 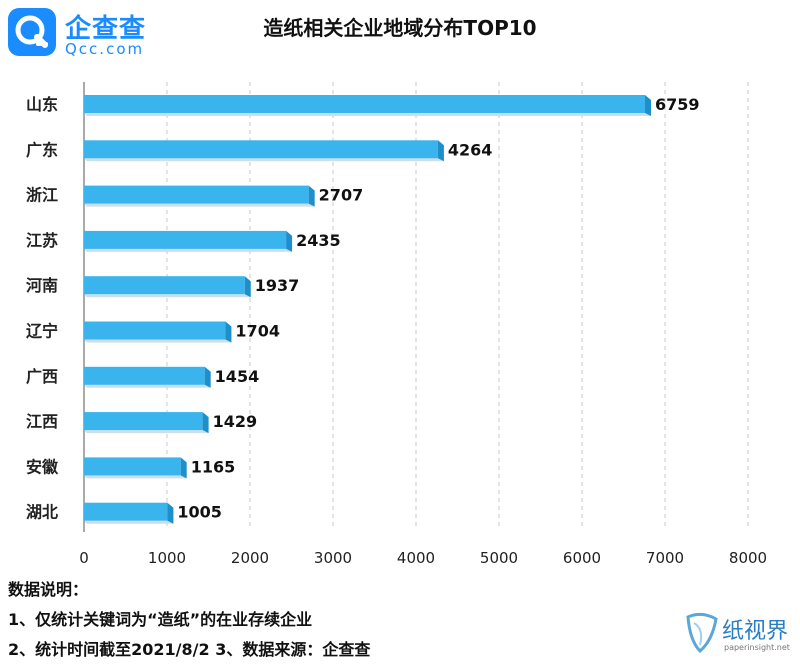 I want to click on logo-name: 企查查, so click(x=106, y=29).